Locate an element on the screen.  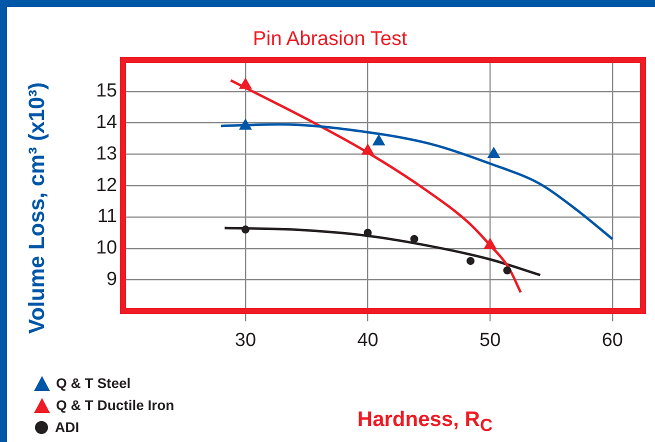
x-tick-label: 40 is located at coordinates (367, 340).